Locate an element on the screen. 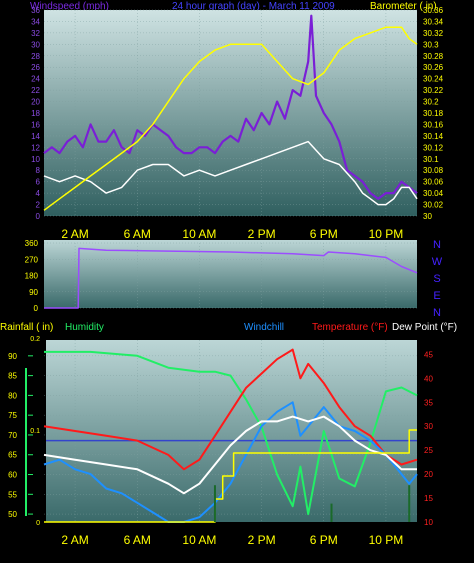  windspeed-header: Windspeed (mph) is located at coordinates (69, 6).